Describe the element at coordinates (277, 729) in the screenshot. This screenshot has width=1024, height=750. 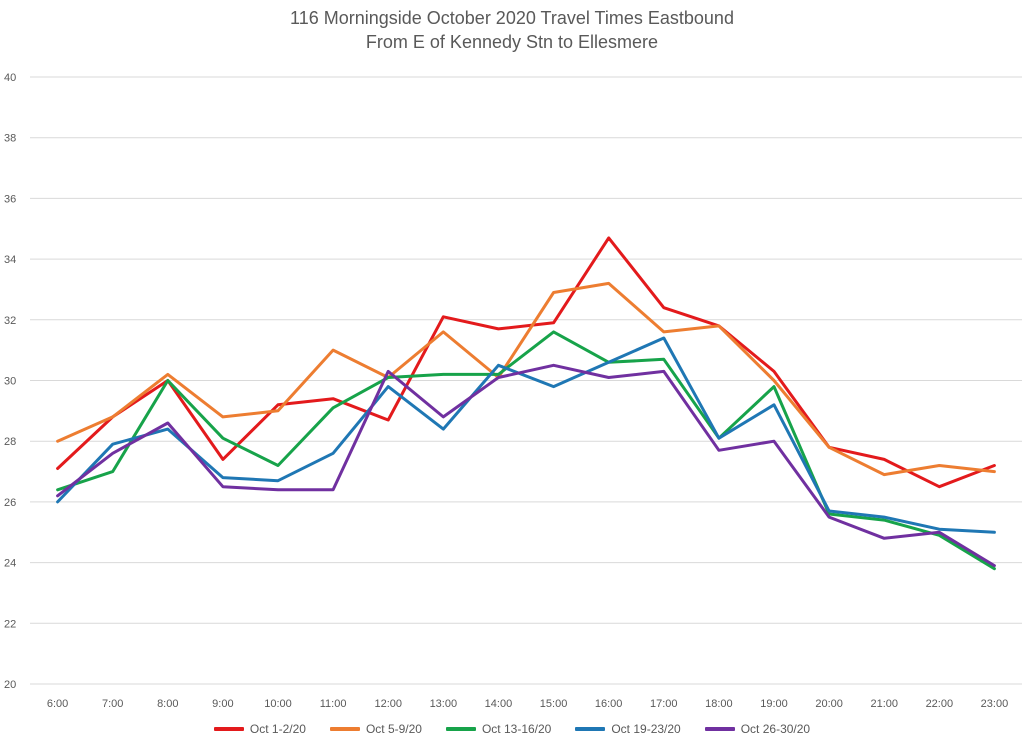
I see `legend-label: Oct 1-2/20` at that location.